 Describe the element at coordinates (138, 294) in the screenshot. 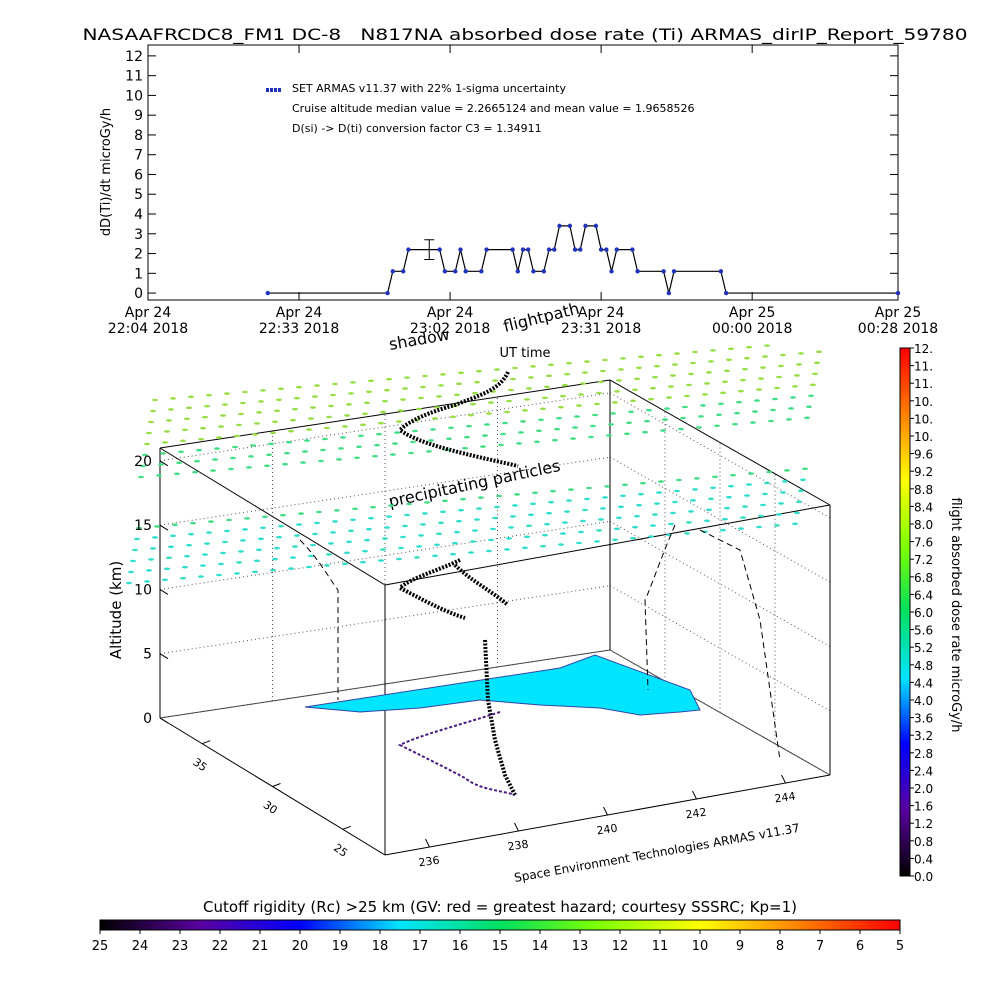

I see `y-tick-label: 0` at that location.